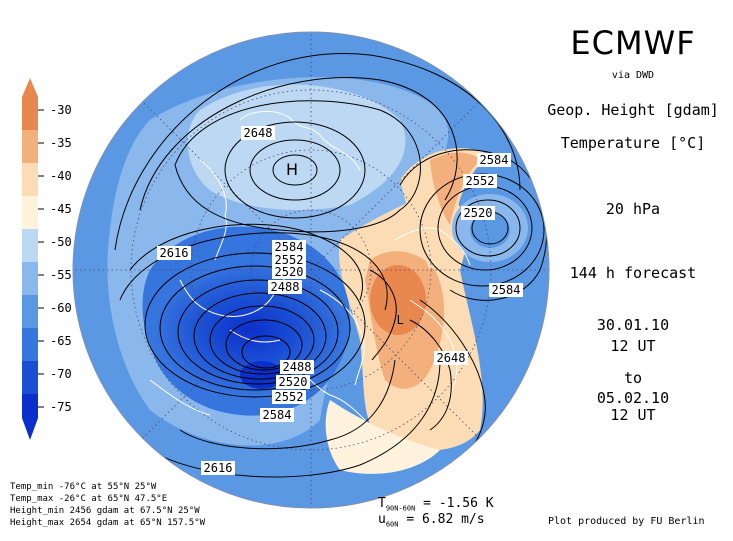  What do you see at coordinates (633, 325) in the screenshot?
I see `init-date: 30.01.10` at bounding box center [633, 325].